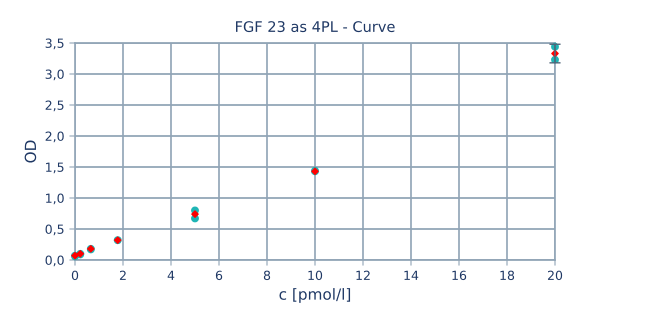  What do you see at coordinates (123, 275) in the screenshot?
I see `x-tick-label: 2` at bounding box center [123, 275].